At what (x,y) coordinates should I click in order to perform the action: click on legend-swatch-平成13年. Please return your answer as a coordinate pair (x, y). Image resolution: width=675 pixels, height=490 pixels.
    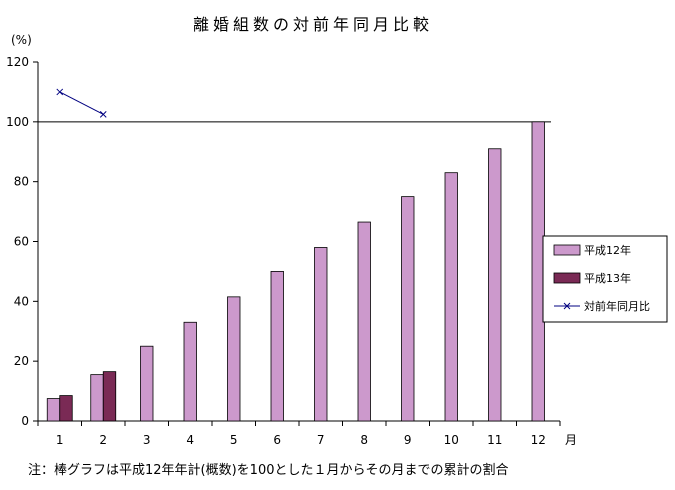
    Looking at the image, I should click on (567, 278).